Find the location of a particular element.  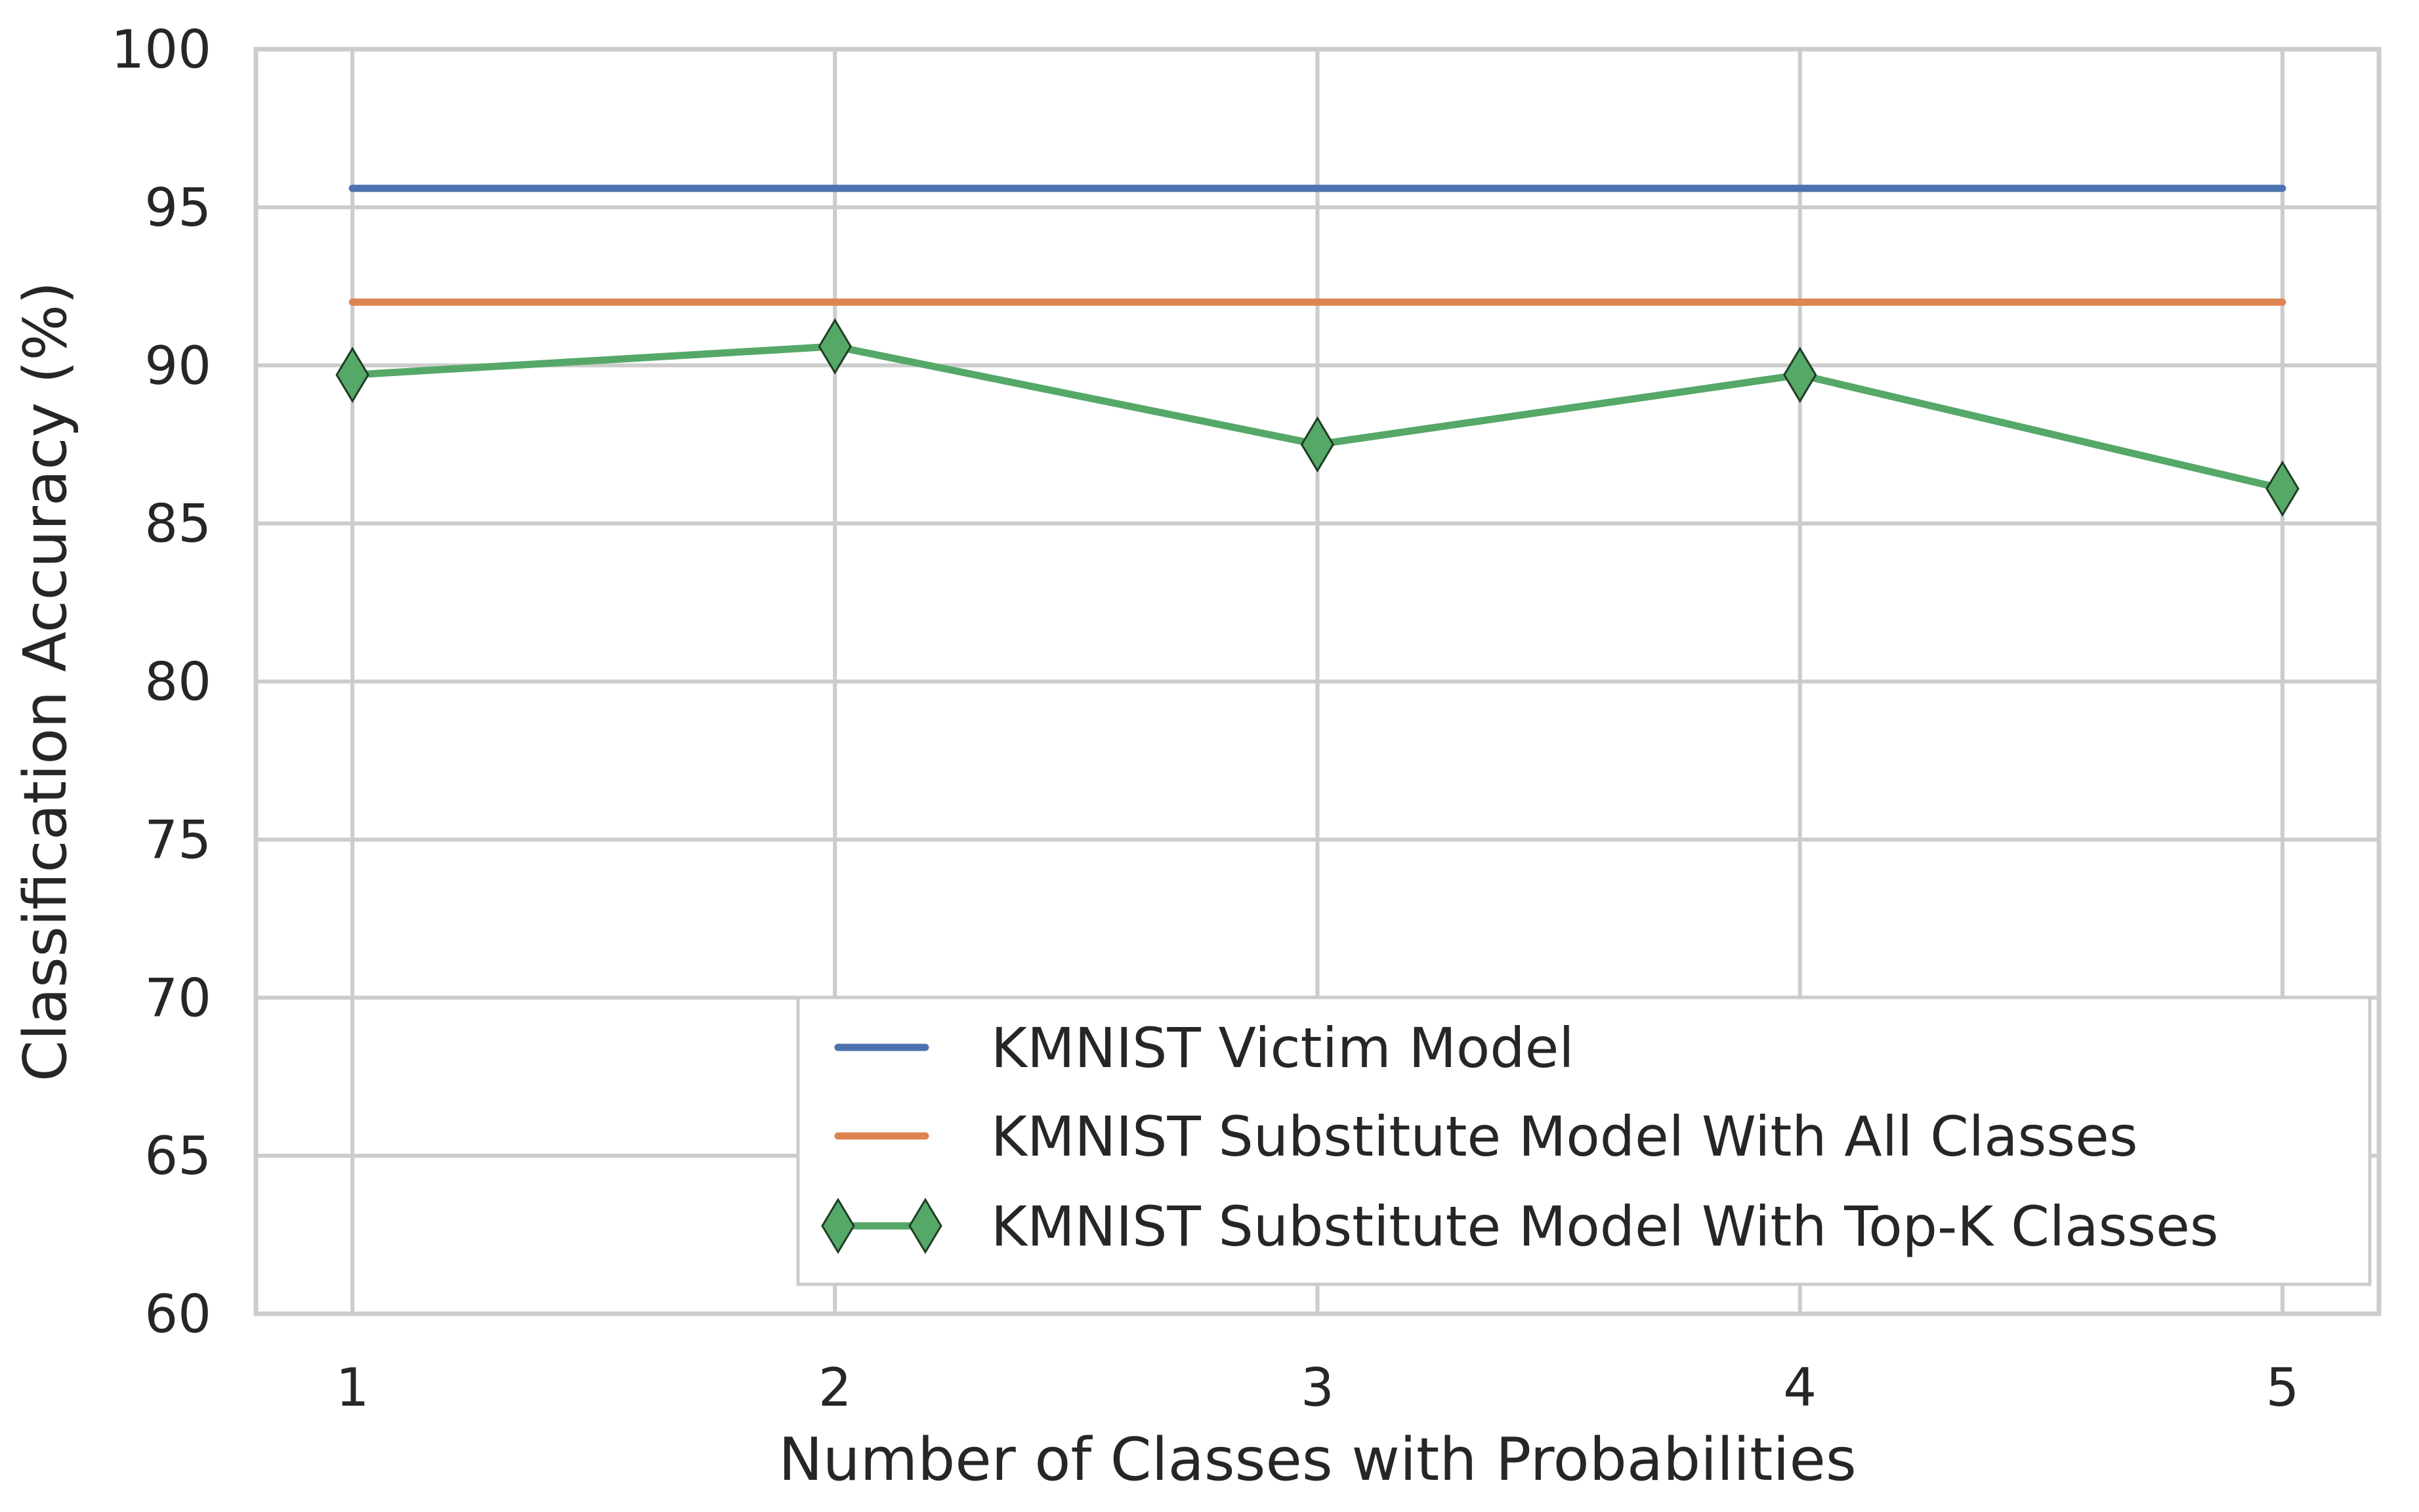

legend-entry-label: KMNIST Victim Model is located at coordinates (1282, 1048).